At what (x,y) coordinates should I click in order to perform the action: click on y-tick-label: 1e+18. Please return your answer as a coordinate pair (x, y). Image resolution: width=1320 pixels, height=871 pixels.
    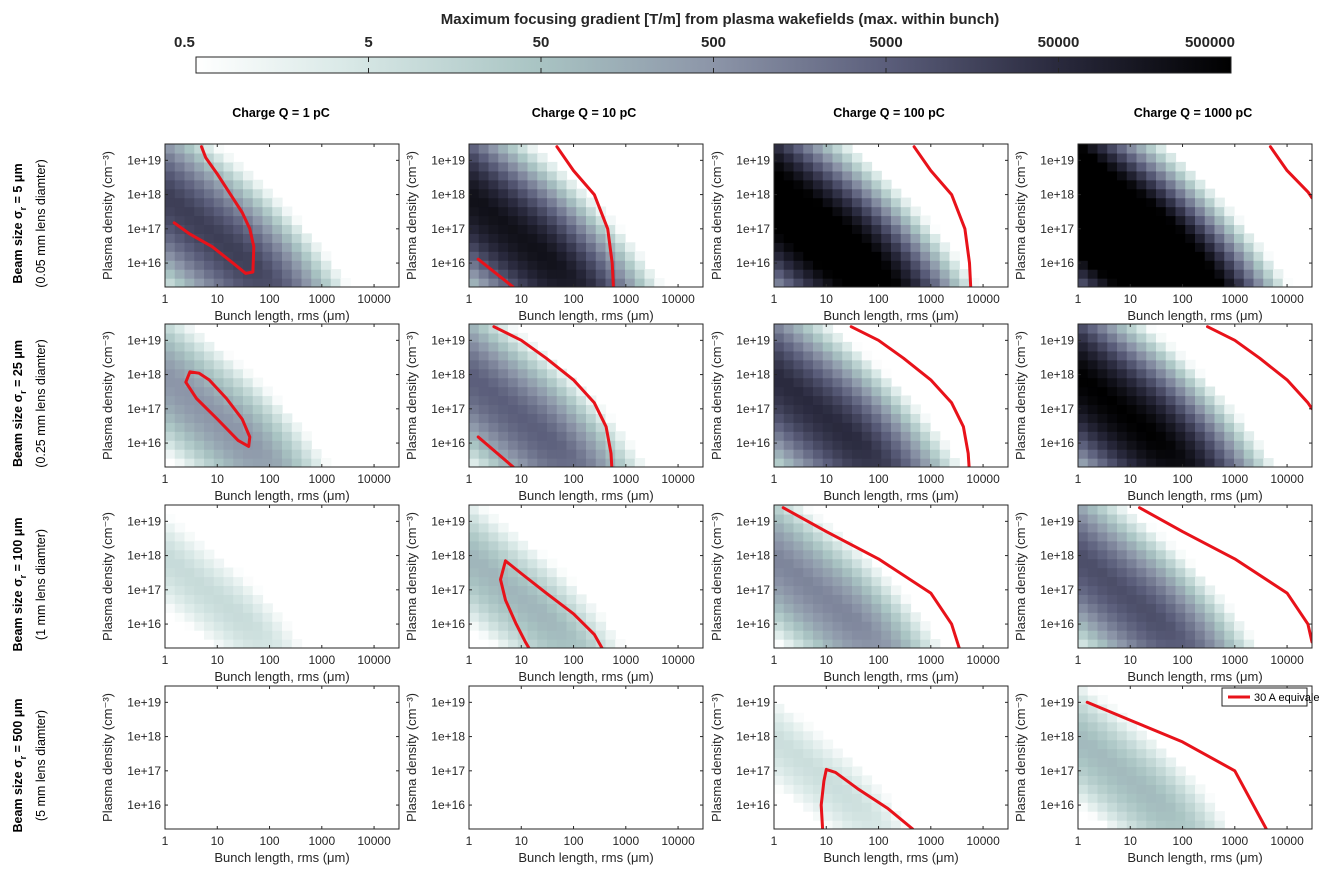
    Looking at the image, I should click on (448, 195).